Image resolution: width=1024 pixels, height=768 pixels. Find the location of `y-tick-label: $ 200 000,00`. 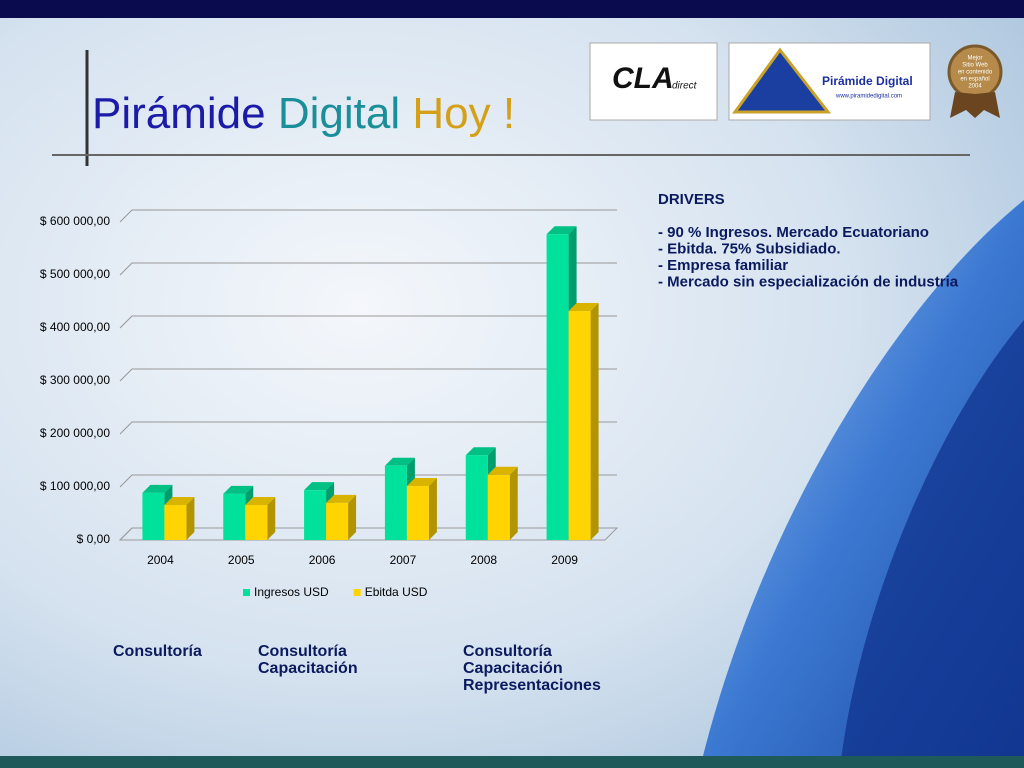

y-tick-label: $ 200 000,00 is located at coordinates (75, 433).